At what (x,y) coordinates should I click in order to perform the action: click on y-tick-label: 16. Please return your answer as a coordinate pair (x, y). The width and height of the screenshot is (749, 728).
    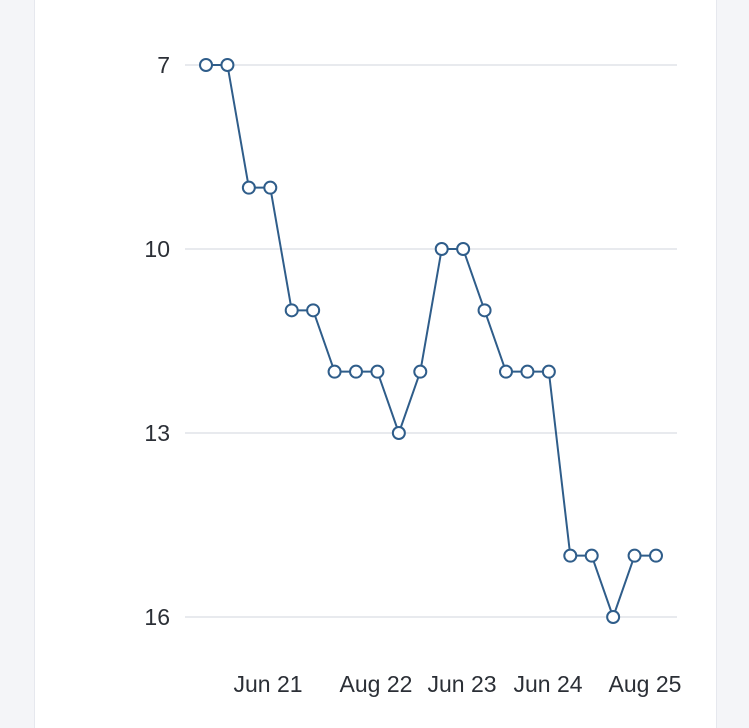
    Looking at the image, I should click on (157, 617).